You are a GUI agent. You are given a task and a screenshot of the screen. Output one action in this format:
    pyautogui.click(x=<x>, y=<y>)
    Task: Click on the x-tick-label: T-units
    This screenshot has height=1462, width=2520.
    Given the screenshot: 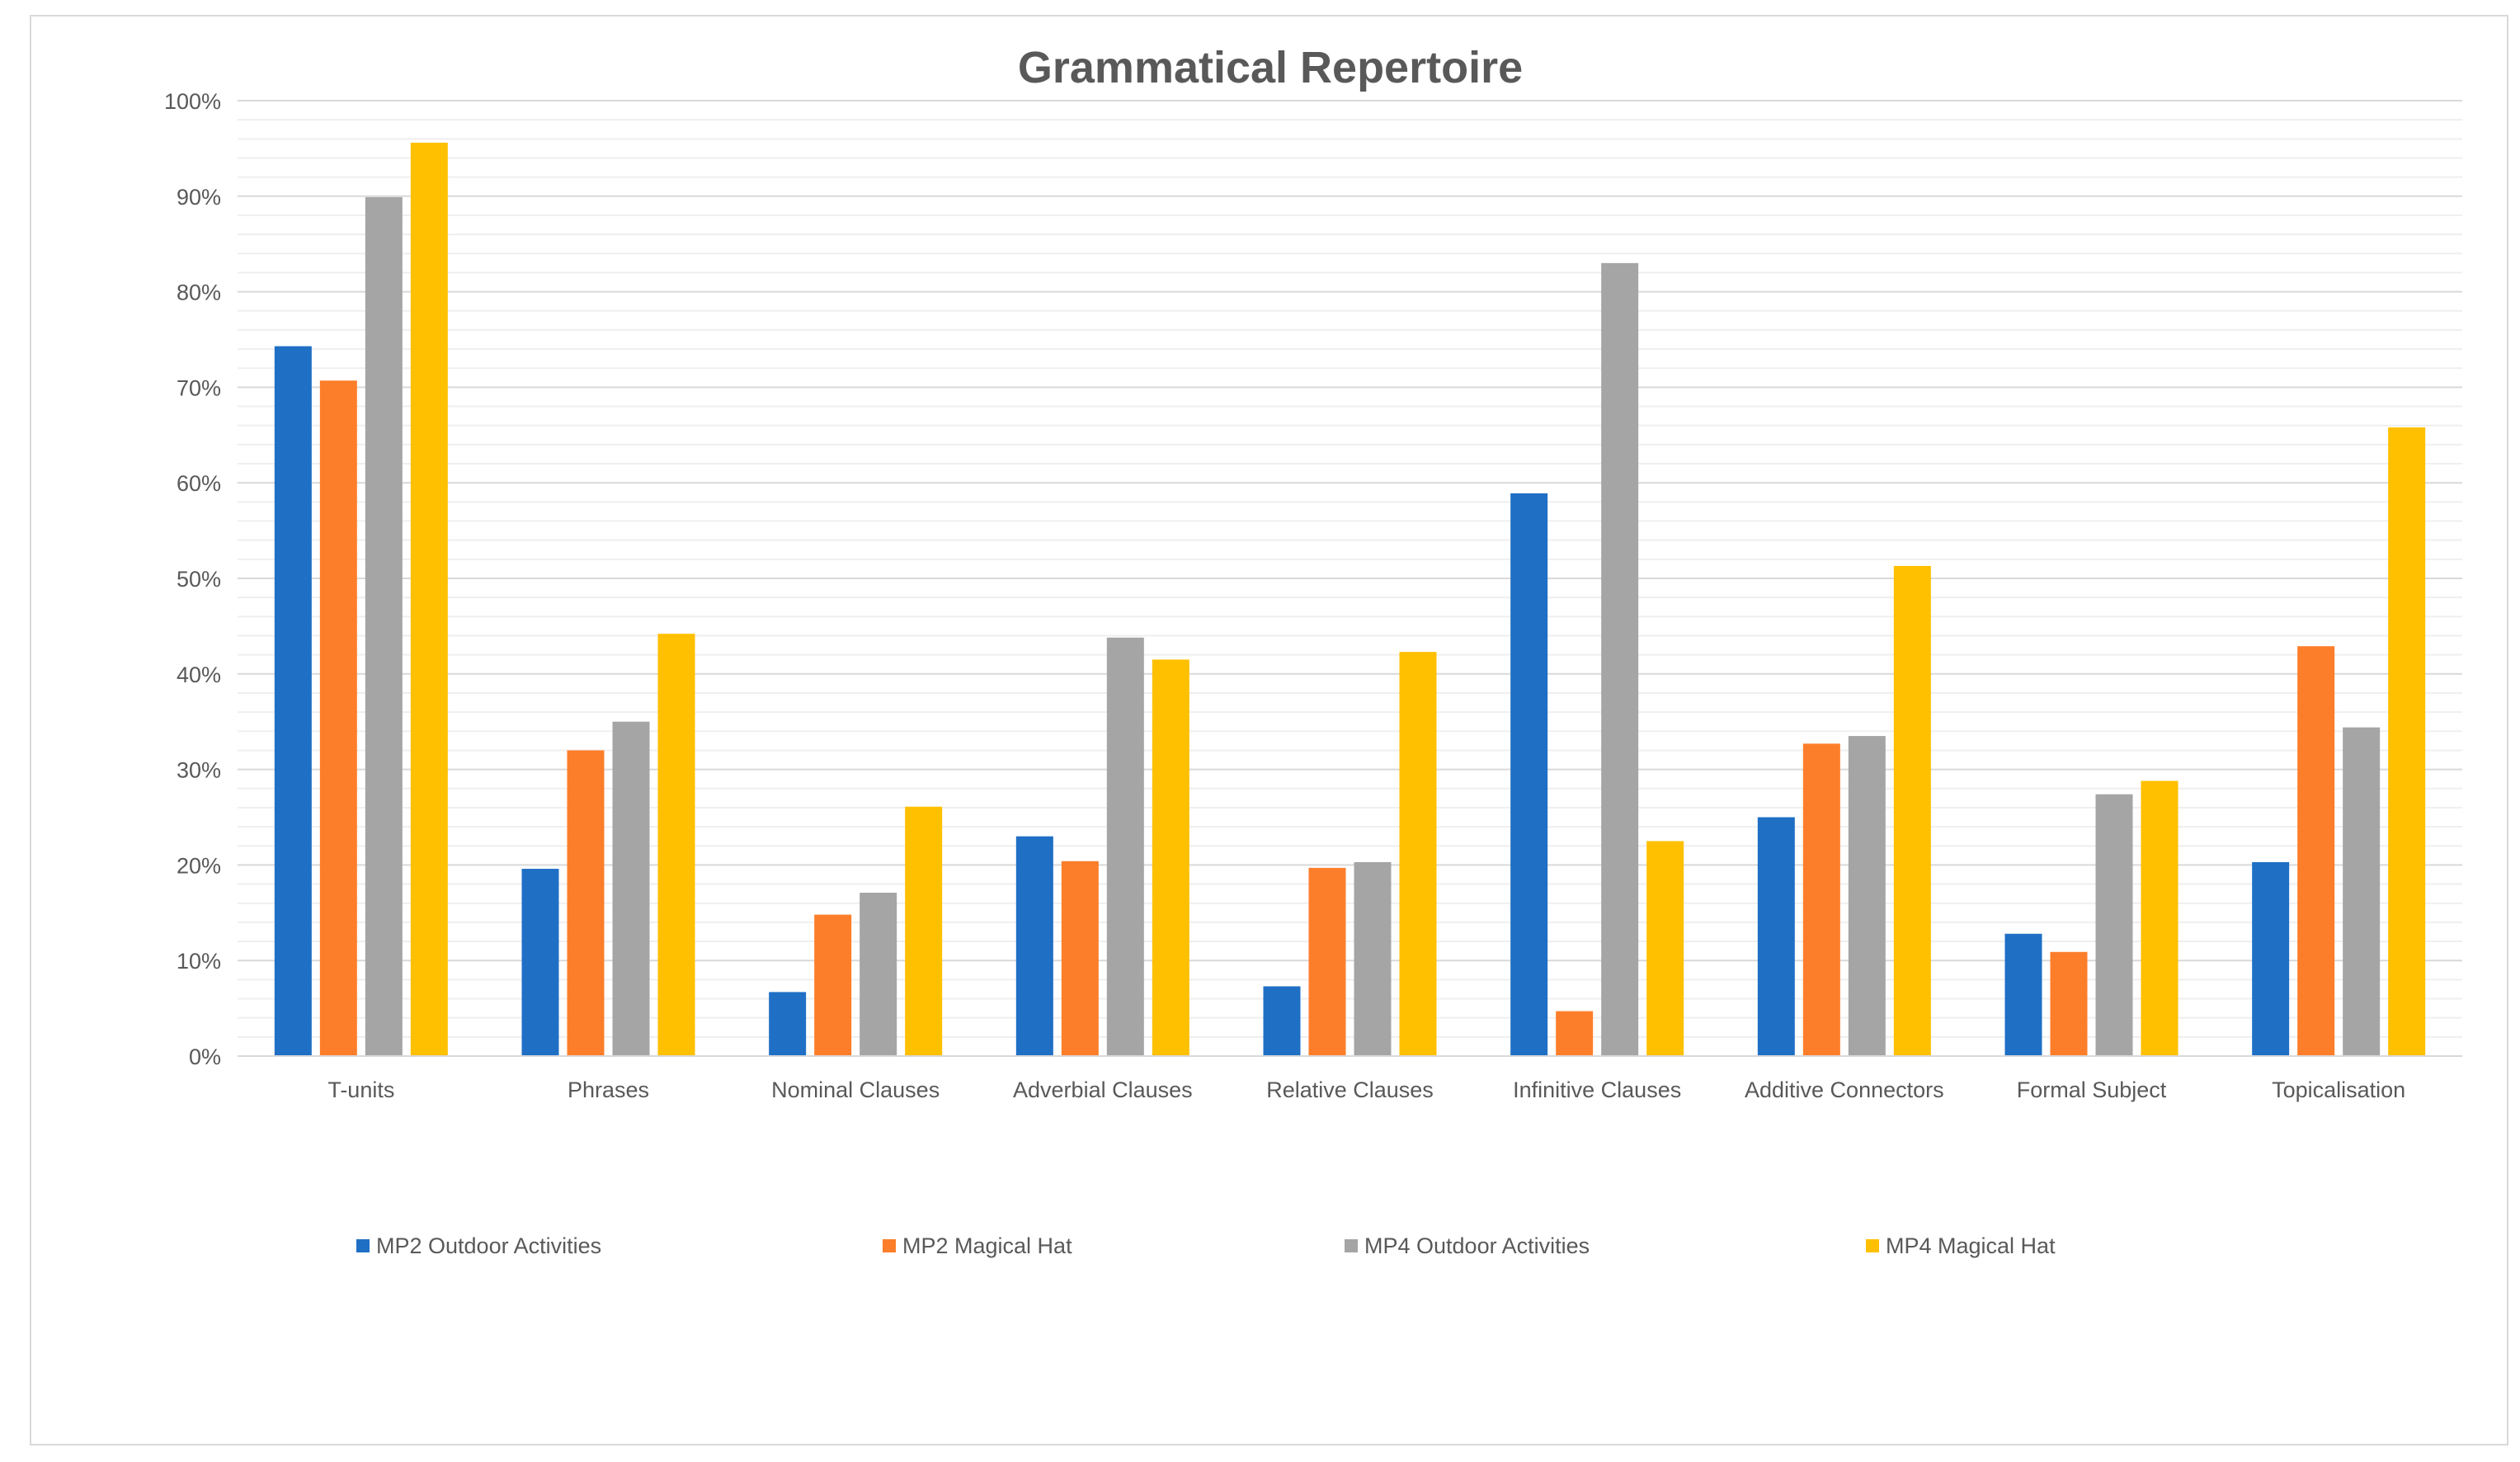 What is the action you would take?
    pyautogui.click(x=360, y=1090)
    